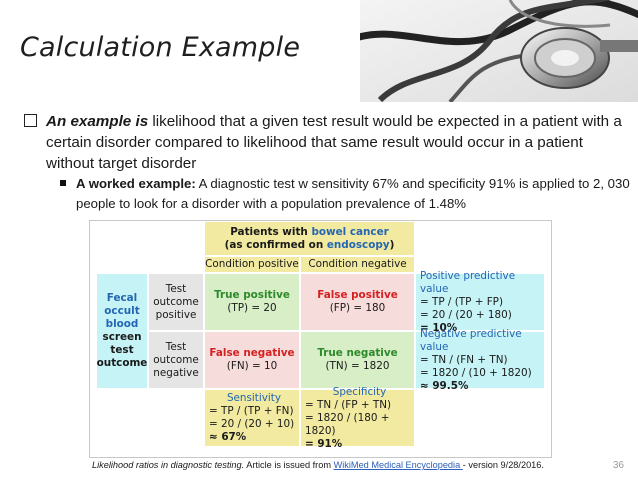 The width and height of the screenshot is (638, 478). Describe the element at coordinates (97, 121) in the screenshot. I see `bullet-example-lead: An example is` at that location.